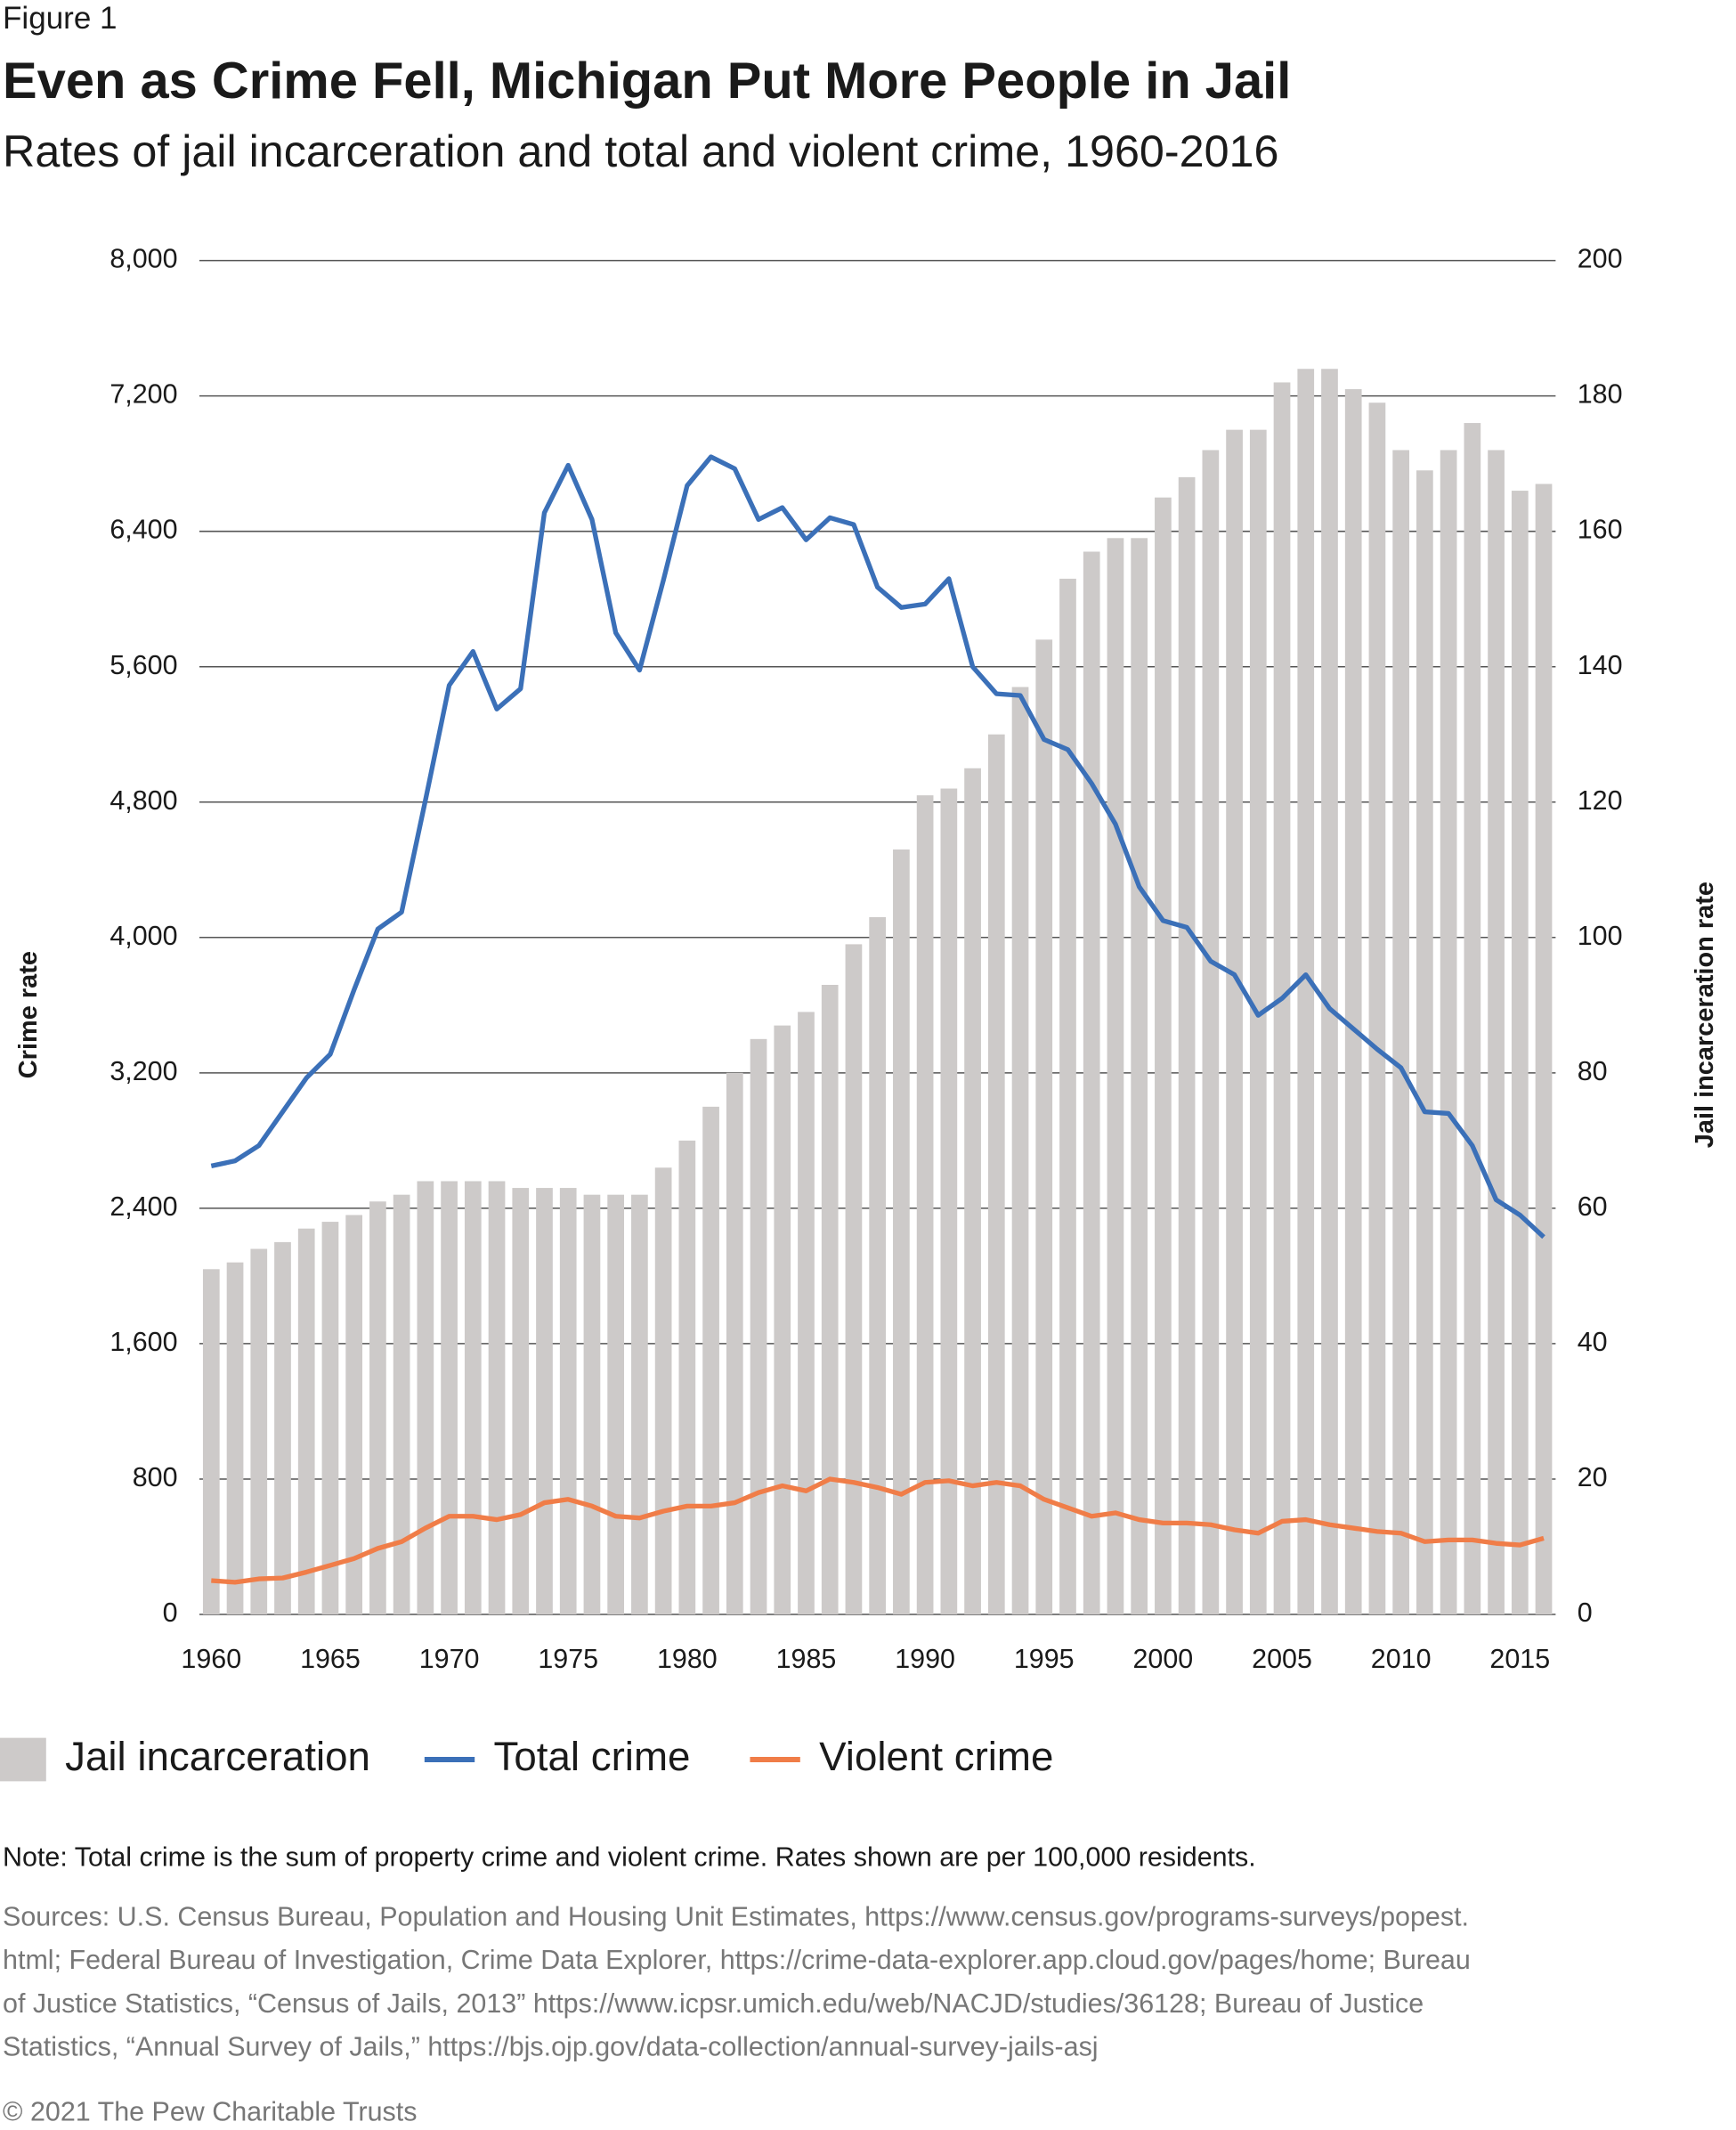 The image size is (1736, 2130). I want to click on x-tick-label: 2015, so click(1519, 1659).